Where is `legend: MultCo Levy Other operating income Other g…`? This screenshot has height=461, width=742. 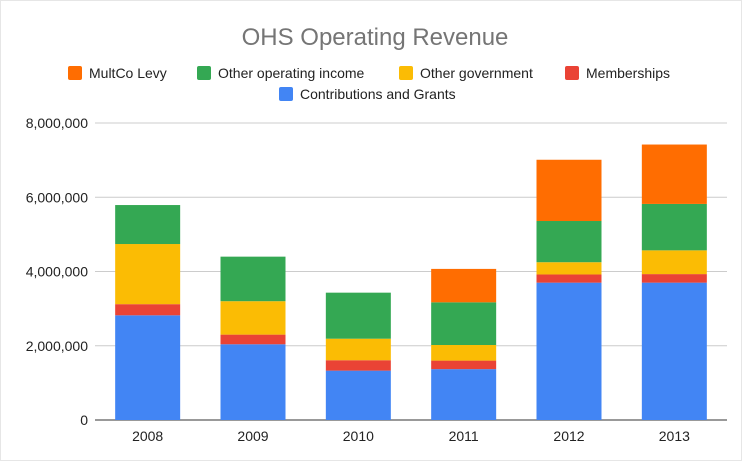
legend: MultCo Levy Other operating income Other g… is located at coordinates (369, 83).